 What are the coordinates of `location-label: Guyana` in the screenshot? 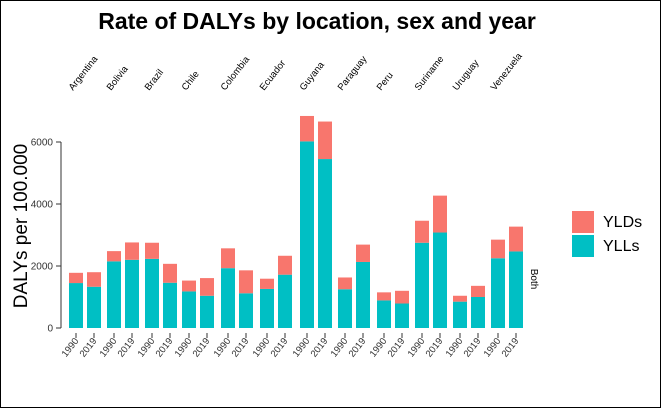 It's located at (313, 76).